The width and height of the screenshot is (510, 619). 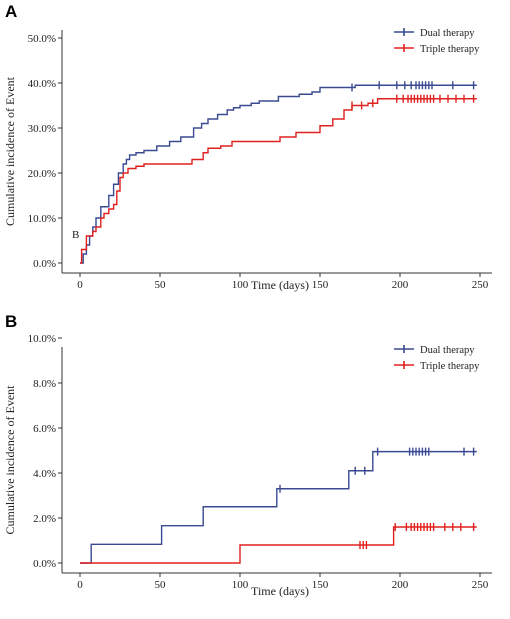 I want to click on triple-therapy-line, so click(x=278, y=545).